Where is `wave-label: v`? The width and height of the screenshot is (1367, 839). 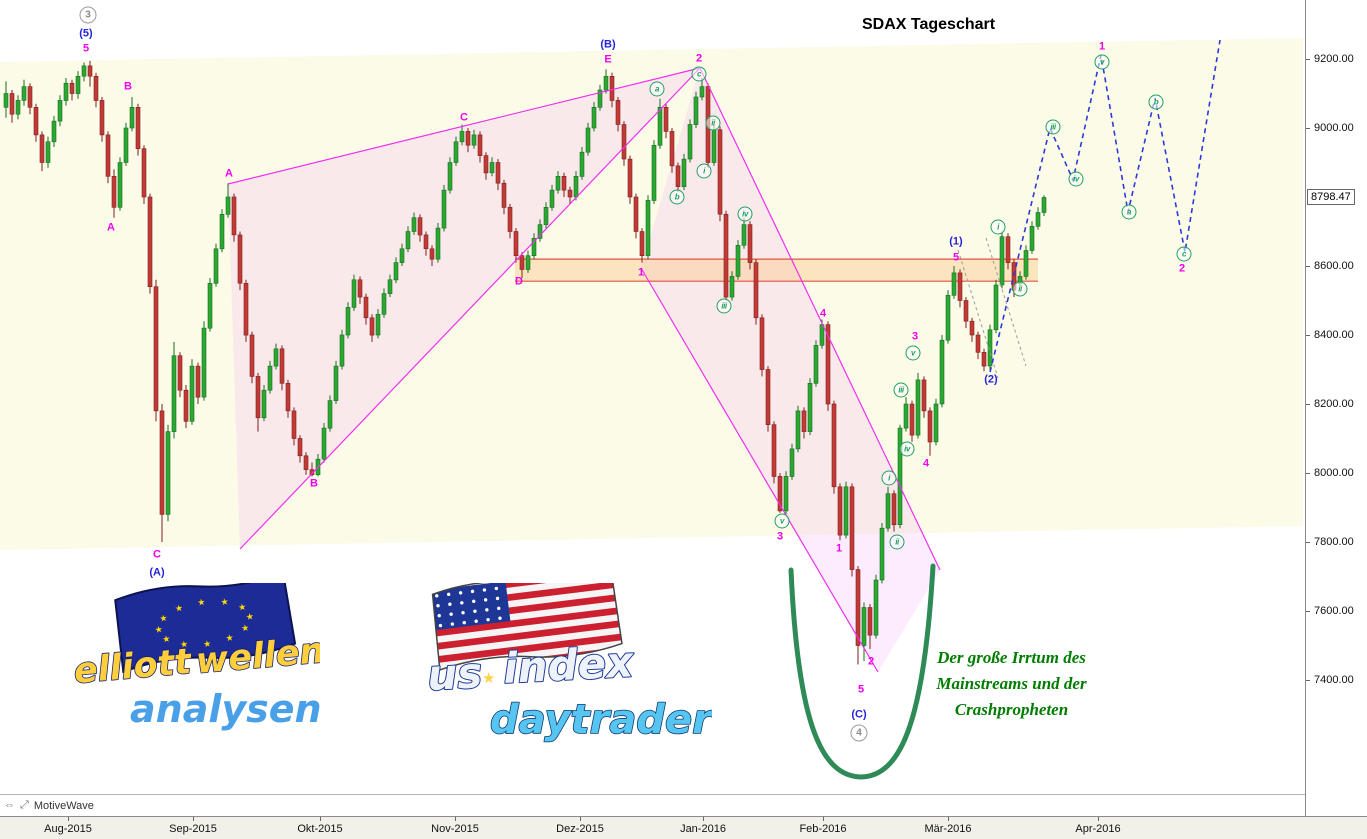 wave-label: v is located at coordinates (1102, 62).